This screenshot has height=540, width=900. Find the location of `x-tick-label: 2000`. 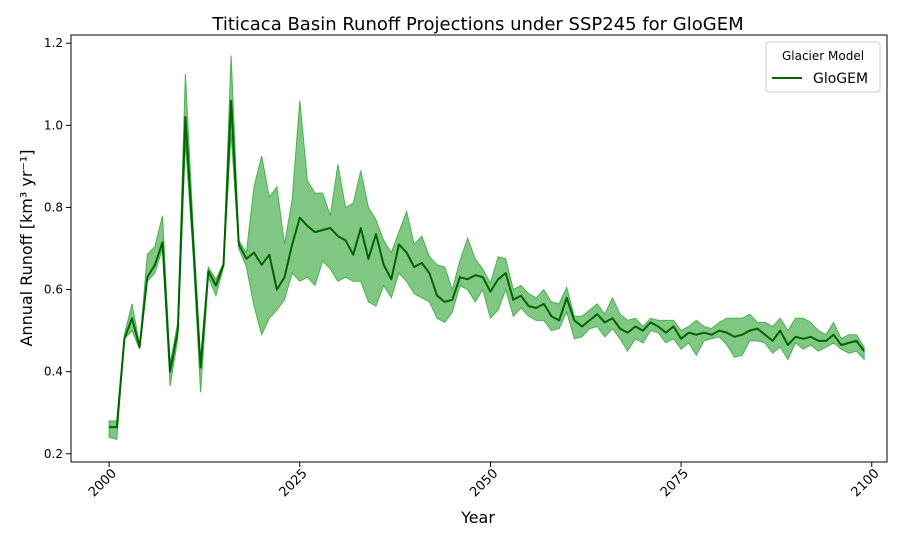

x-tick-label: 2000 is located at coordinates (103, 483).